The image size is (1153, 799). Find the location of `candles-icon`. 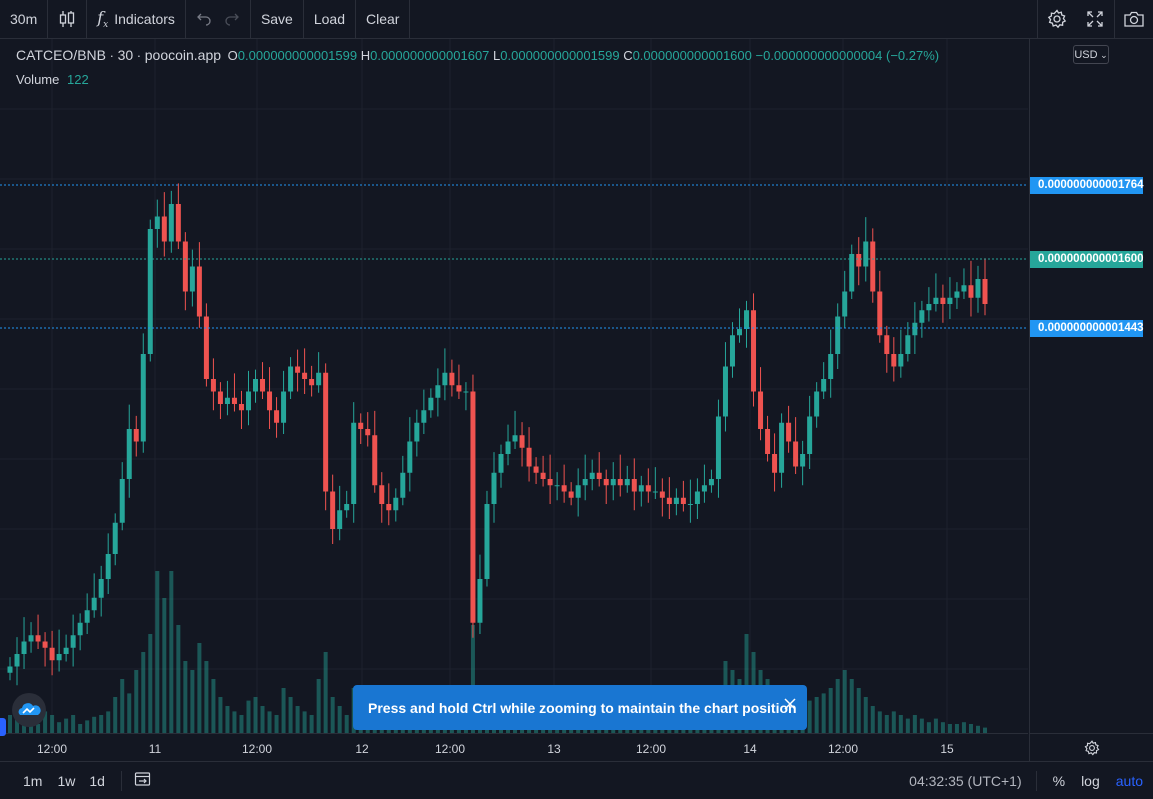

candles-icon is located at coordinates (67, 19).